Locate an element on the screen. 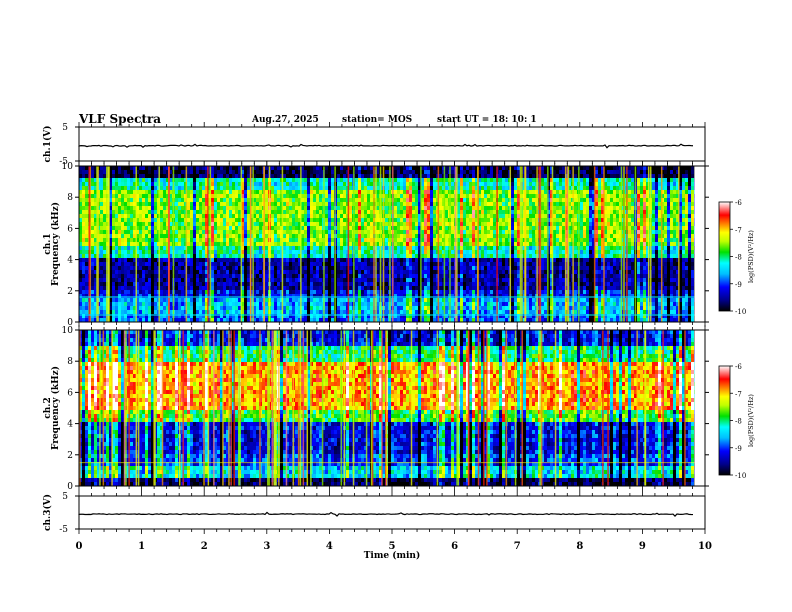 The width and height of the screenshot is (792, 612). x-tick-label: 6 is located at coordinates (454, 546).